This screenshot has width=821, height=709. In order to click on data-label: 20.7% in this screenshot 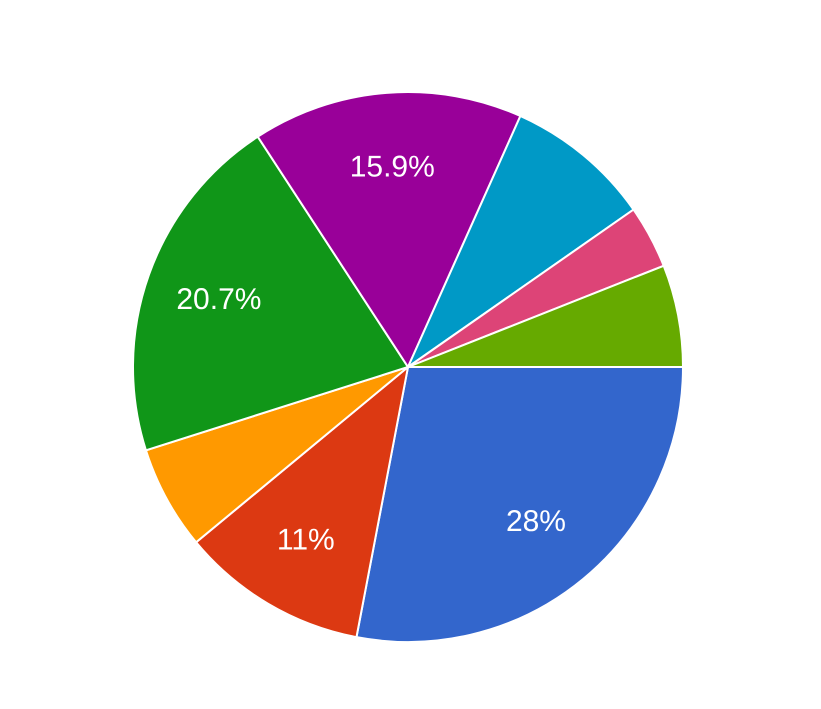, I will do `click(219, 299)`.